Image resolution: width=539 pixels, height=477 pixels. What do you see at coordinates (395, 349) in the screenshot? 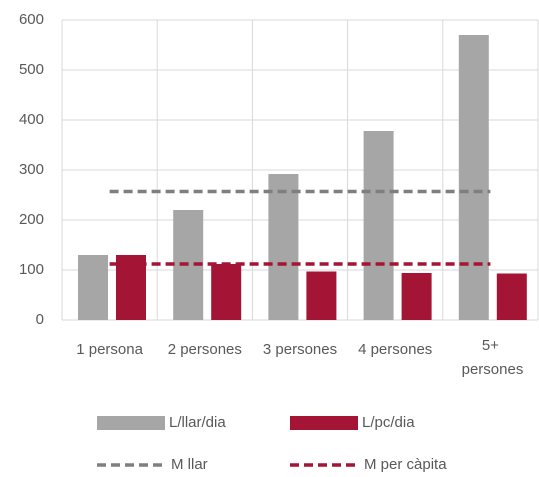
I see `x-tick-label: 4 persones` at bounding box center [395, 349].